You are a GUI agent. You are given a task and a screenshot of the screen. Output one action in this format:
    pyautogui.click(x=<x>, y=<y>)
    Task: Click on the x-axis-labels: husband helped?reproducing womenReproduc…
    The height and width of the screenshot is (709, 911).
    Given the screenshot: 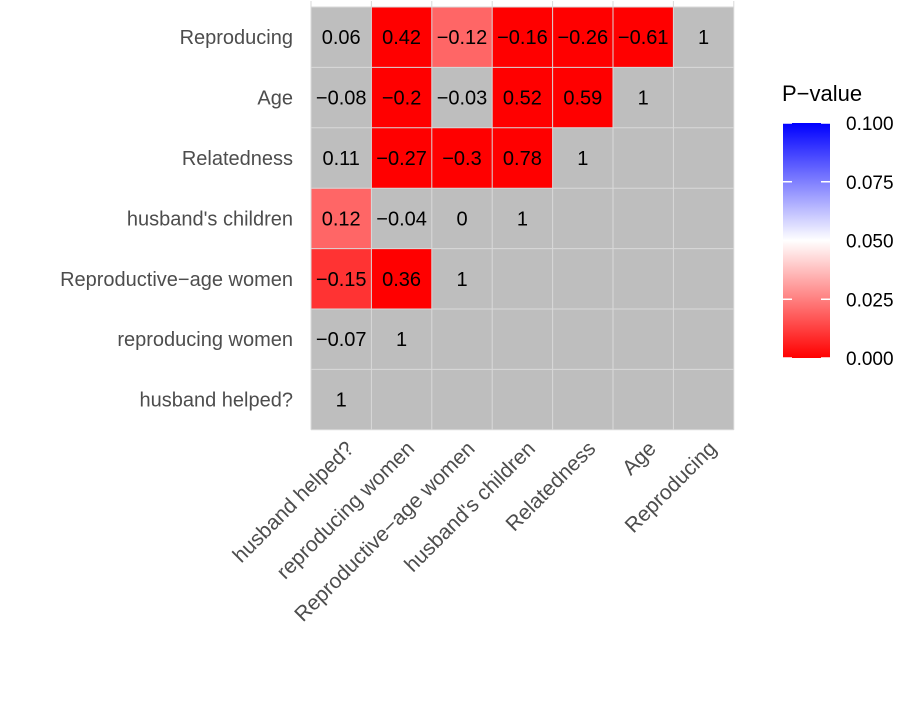 What is the action you would take?
    pyautogui.click(x=475, y=531)
    